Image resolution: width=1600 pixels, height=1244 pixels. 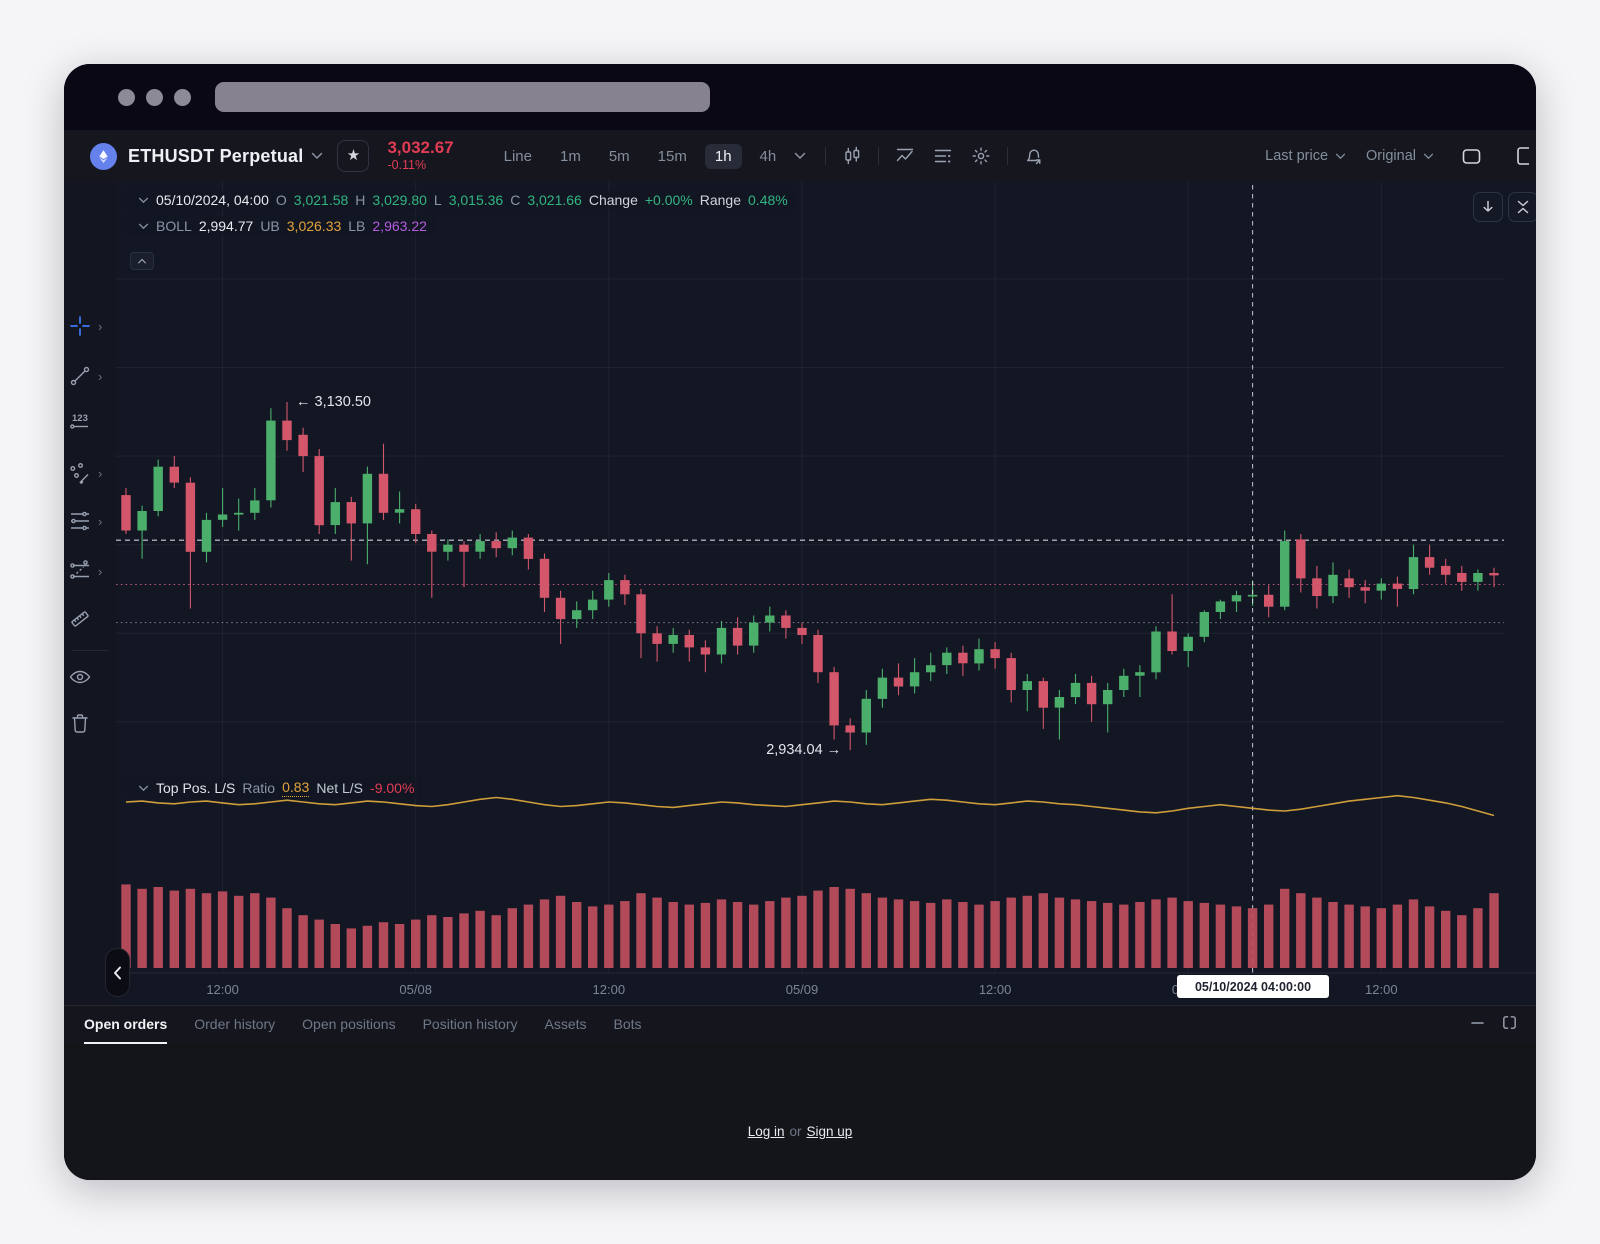 What do you see at coordinates (270, 226) in the screenshot?
I see `boll-label-ub: UB` at bounding box center [270, 226].